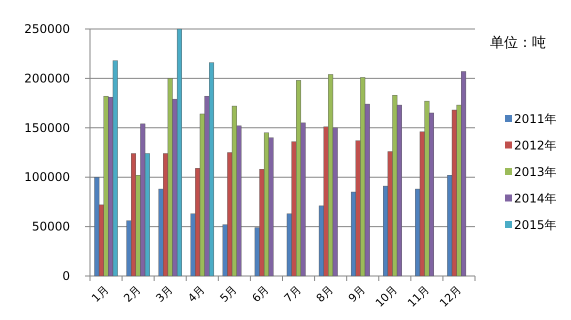 The height and width of the screenshot is (320, 571). Describe the element at coordinates (196, 293) in the screenshot. I see `x-tick-label: 4月` at that location.